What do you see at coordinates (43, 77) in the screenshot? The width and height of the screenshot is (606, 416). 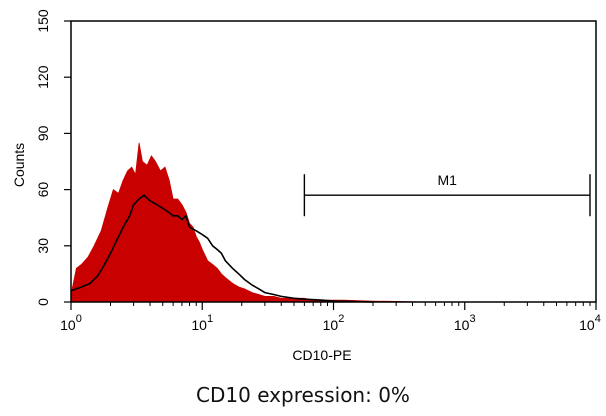 I see `y-tick-label: 120` at bounding box center [43, 77].